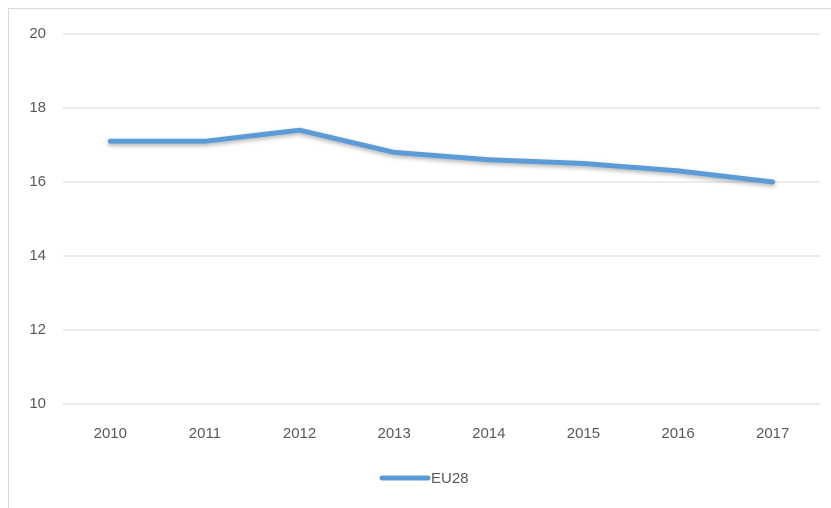  I want to click on data-line, so click(441, 156).